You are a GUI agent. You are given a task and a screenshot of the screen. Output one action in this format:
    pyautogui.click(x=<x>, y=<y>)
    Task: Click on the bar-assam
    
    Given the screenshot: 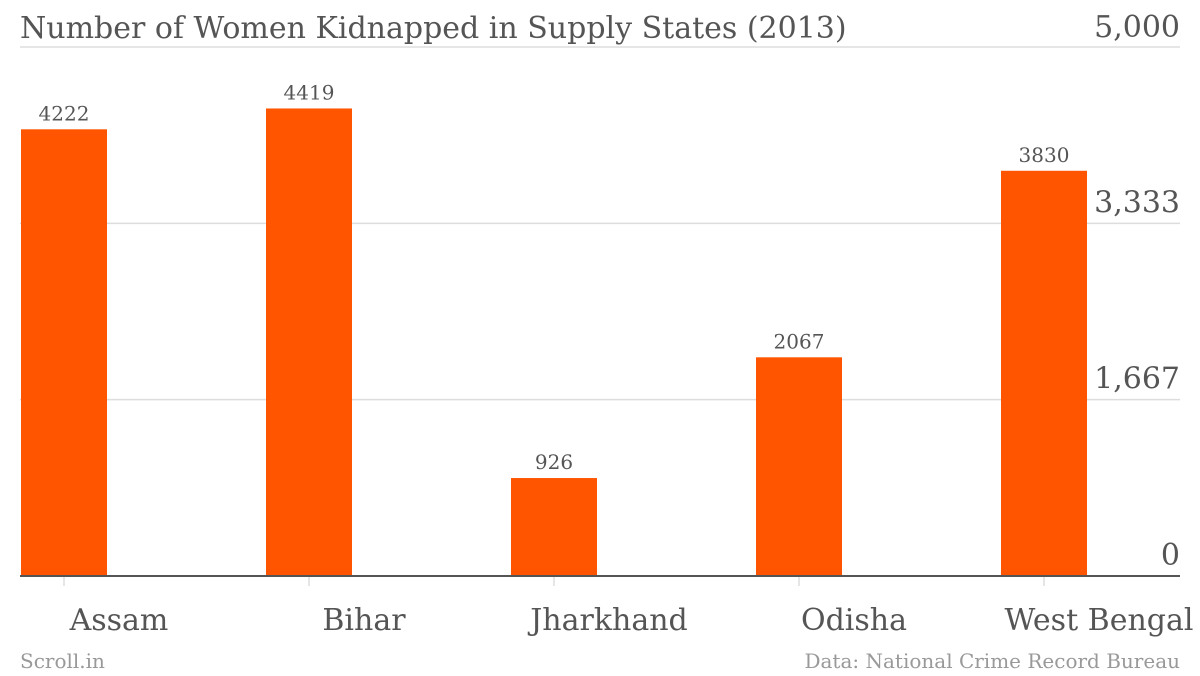 What is the action you would take?
    pyautogui.click(x=64, y=353)
    